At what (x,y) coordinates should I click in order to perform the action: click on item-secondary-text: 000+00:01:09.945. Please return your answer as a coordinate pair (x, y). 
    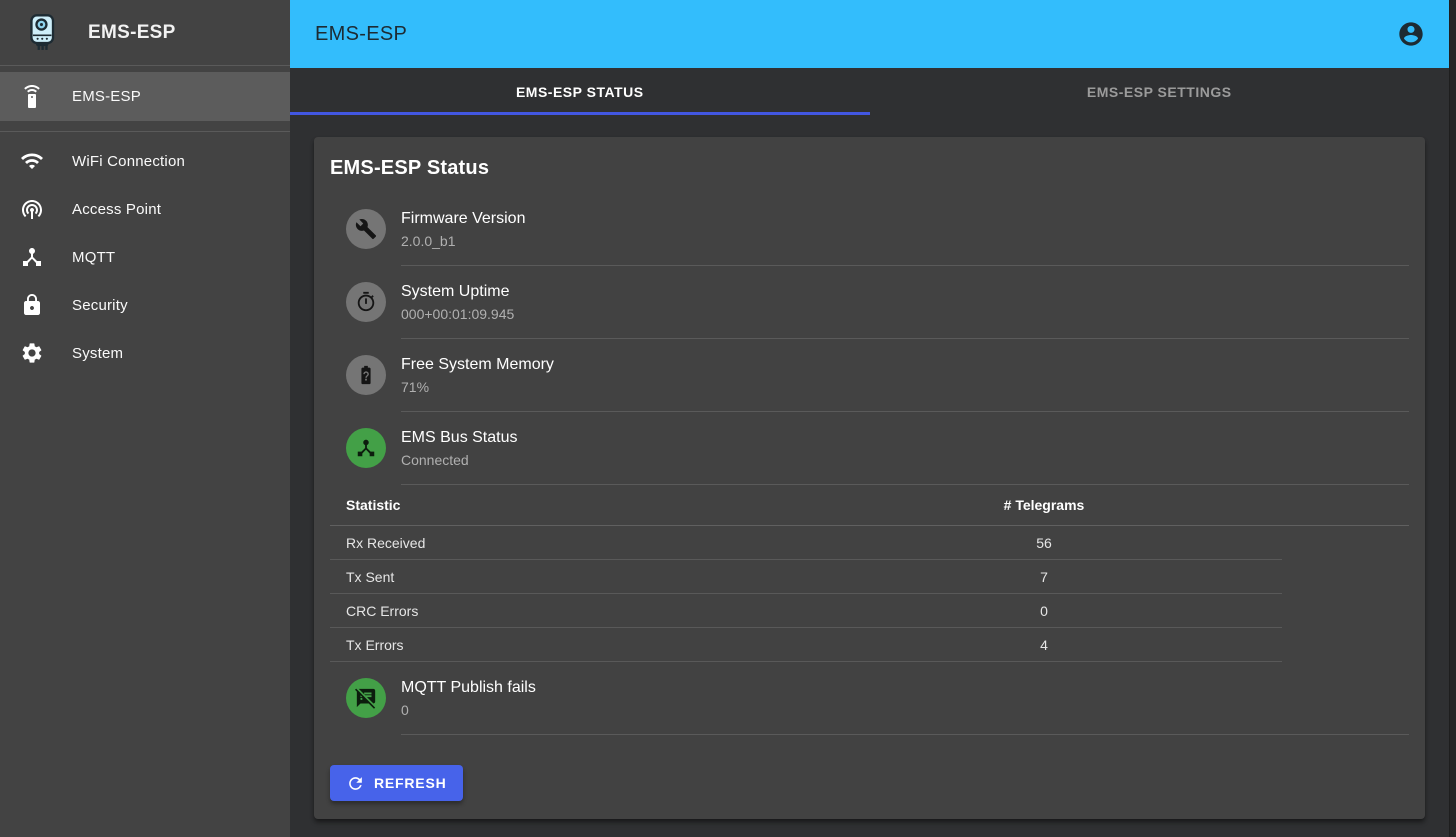
    Looking at the image, I should click on (458, 314).